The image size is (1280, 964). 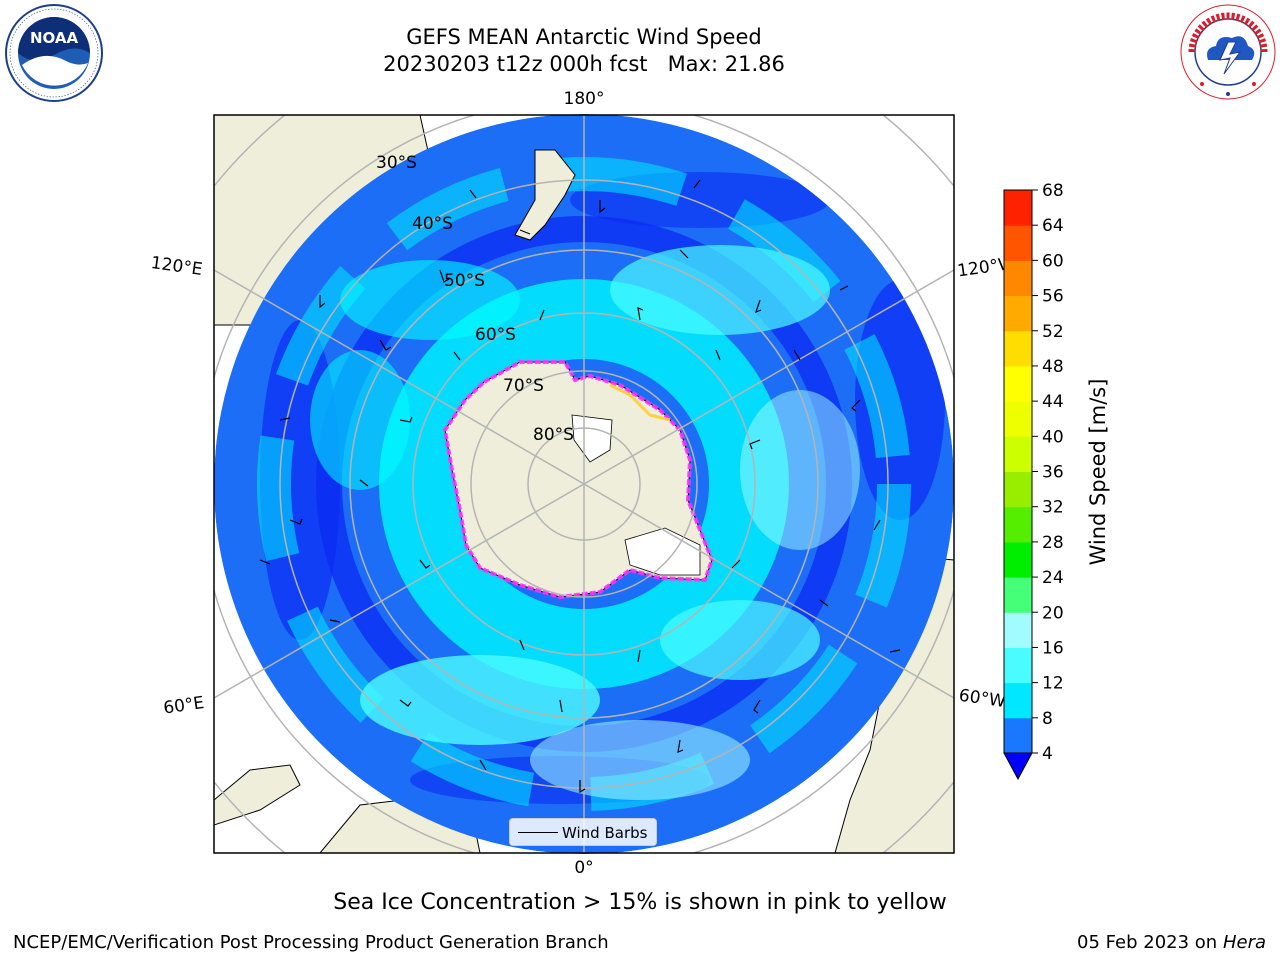 What do you see at coordinates (523, 386) in the screenshot?
I see `lat-label-70s: 70°S` at bounding box center [523, 386].